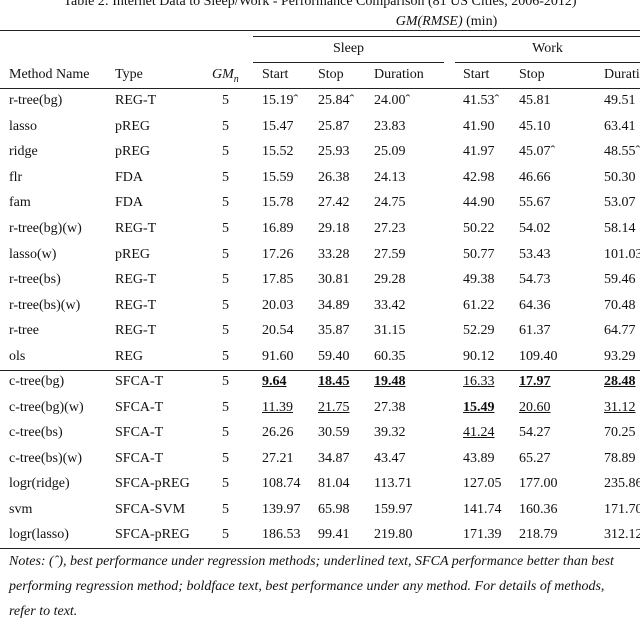  Describe the element at coordinates (334, 254) in the screenshot. I see `cell: 33.28` at that location.